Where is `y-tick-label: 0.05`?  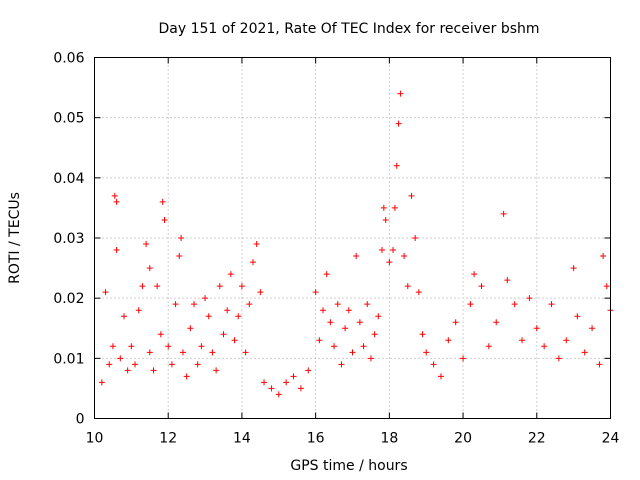
y-tick-label: 0.05 is located at coordinates (68, 119).